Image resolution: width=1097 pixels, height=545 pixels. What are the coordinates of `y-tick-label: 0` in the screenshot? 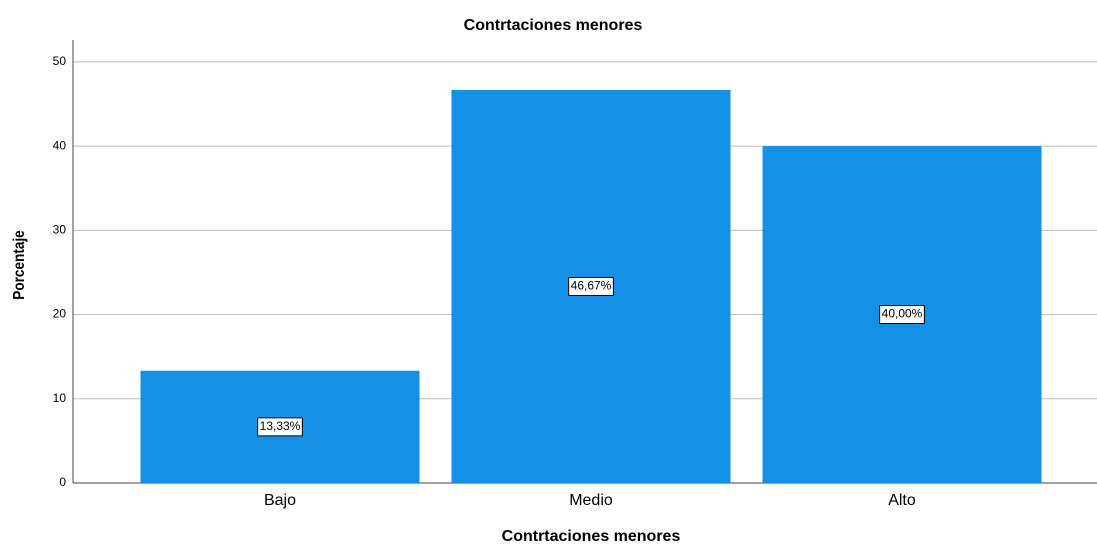 It's located at (62, 482).